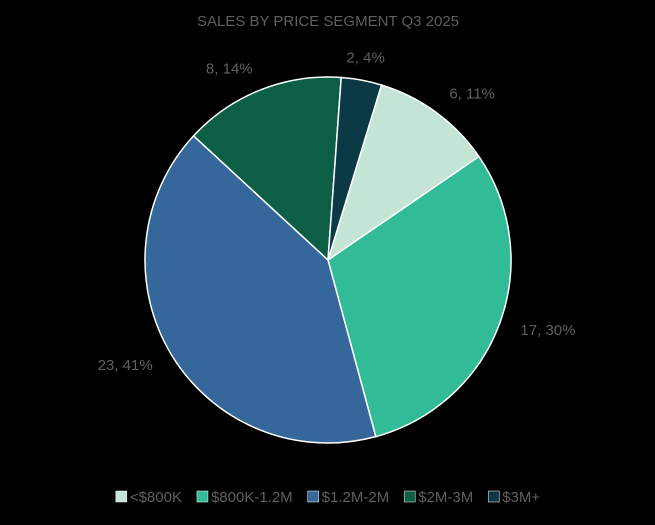  Describe the element at coordinates (229, 68) in the screenshot. I see `data-label: 8, 14%` at that location.